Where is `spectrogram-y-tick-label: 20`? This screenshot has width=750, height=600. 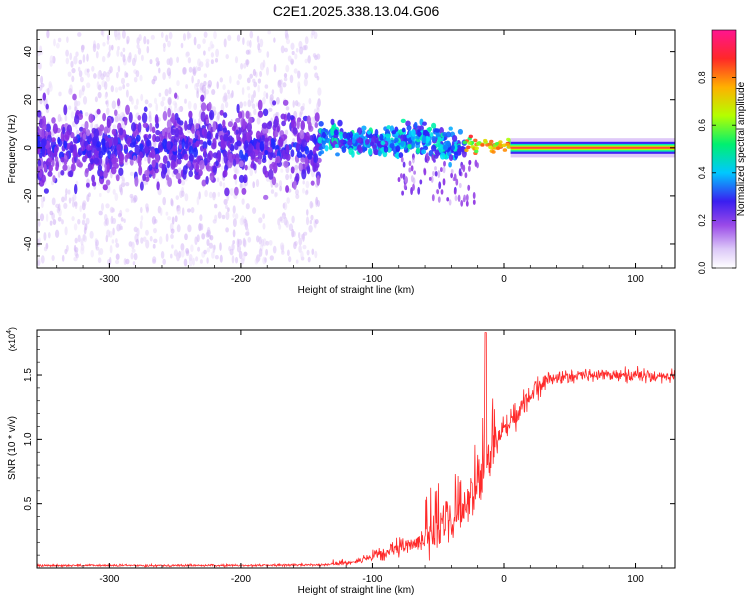
spectrogram-y-tick-label: 20 is located at coordinates (28, 100).